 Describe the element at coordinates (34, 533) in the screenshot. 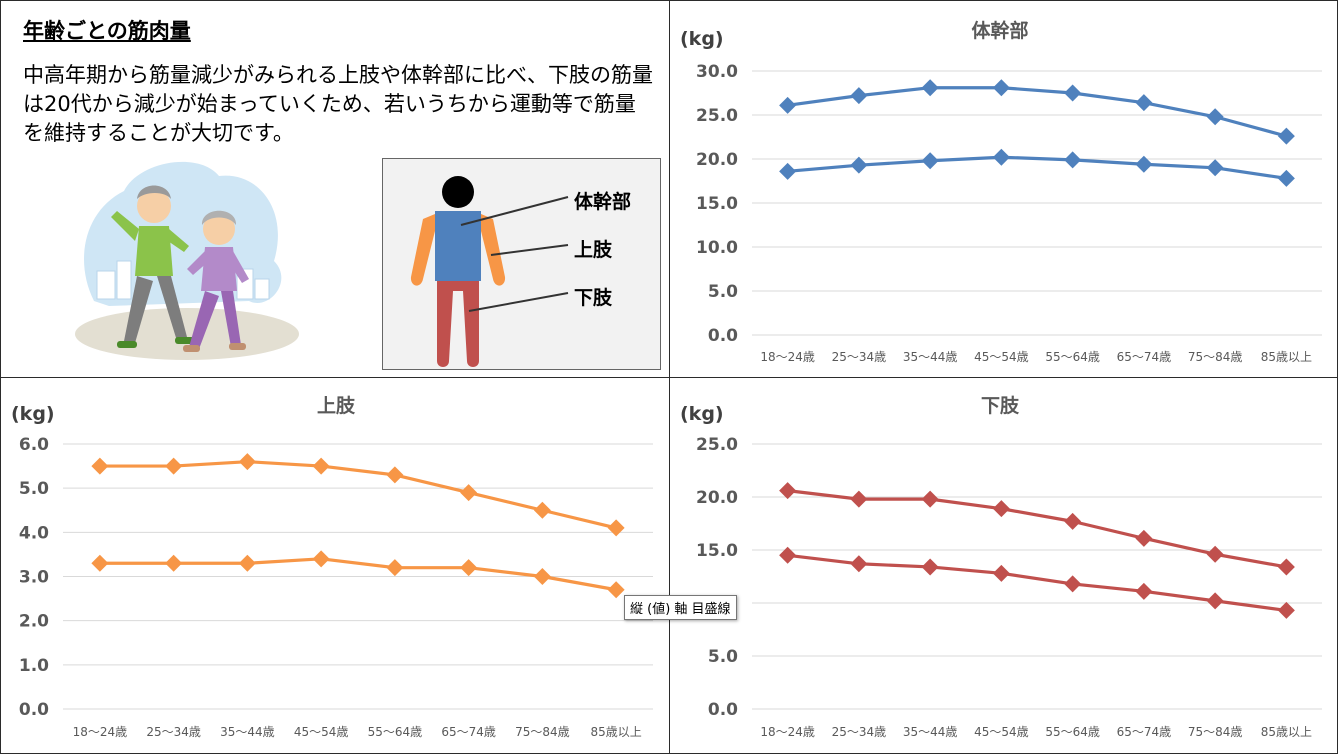

I see `y-tick-label: 4.0` at that location.